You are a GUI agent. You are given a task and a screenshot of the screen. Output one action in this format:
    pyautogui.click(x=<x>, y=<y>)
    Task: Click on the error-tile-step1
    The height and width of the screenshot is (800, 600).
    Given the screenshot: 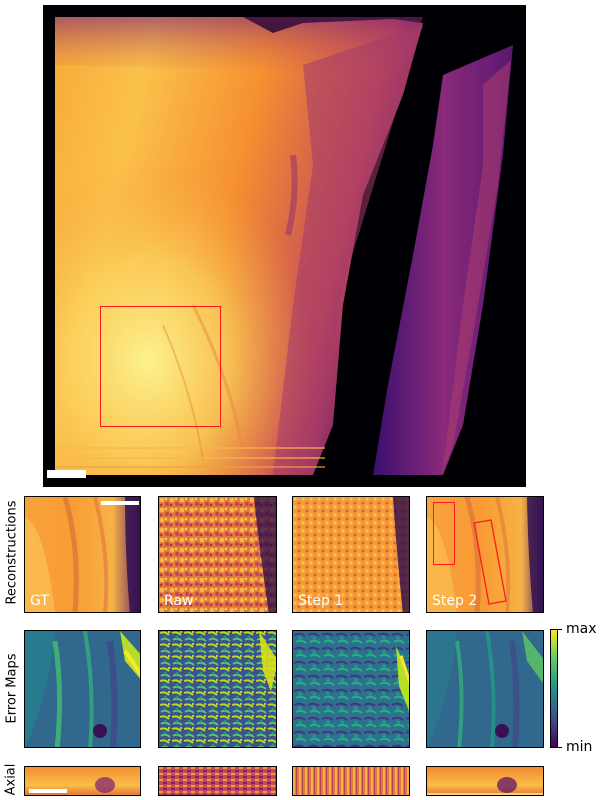 What is the action you would take?
    pyautogui.click(x=351, y=689)
    